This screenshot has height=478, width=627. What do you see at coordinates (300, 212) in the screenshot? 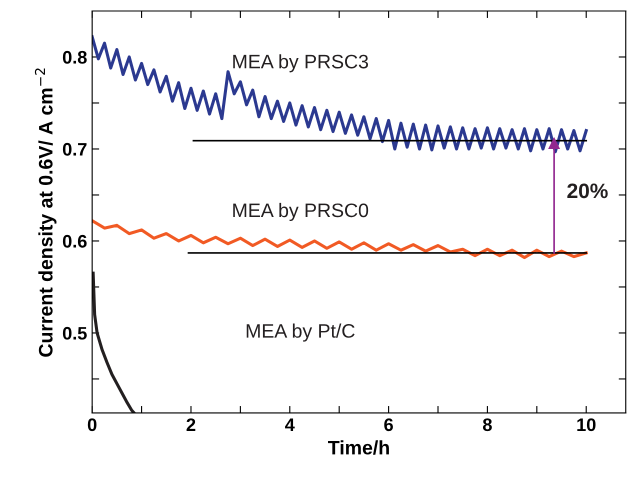
I see `series-label: MEA by PRSC0` at bounding box center [300, 212].